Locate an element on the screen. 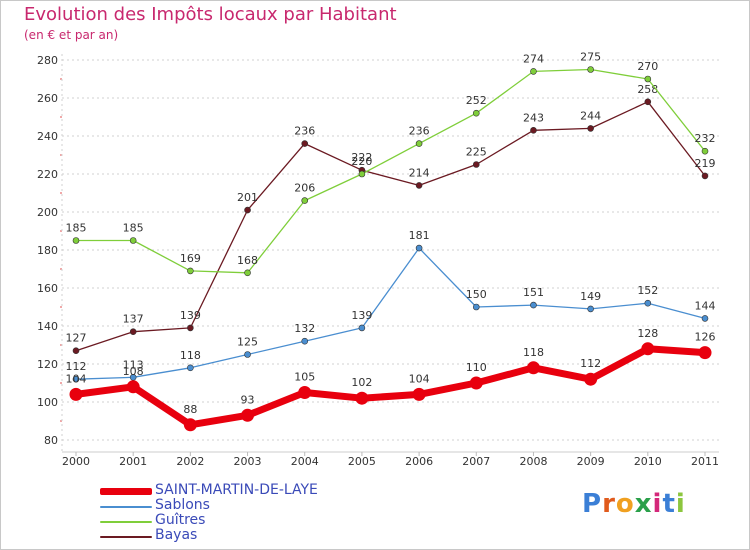 Image resolution: width=750 pixels, height=550 pixels. proxiti-logo: Proxiti is located at coordinates (634, 504).